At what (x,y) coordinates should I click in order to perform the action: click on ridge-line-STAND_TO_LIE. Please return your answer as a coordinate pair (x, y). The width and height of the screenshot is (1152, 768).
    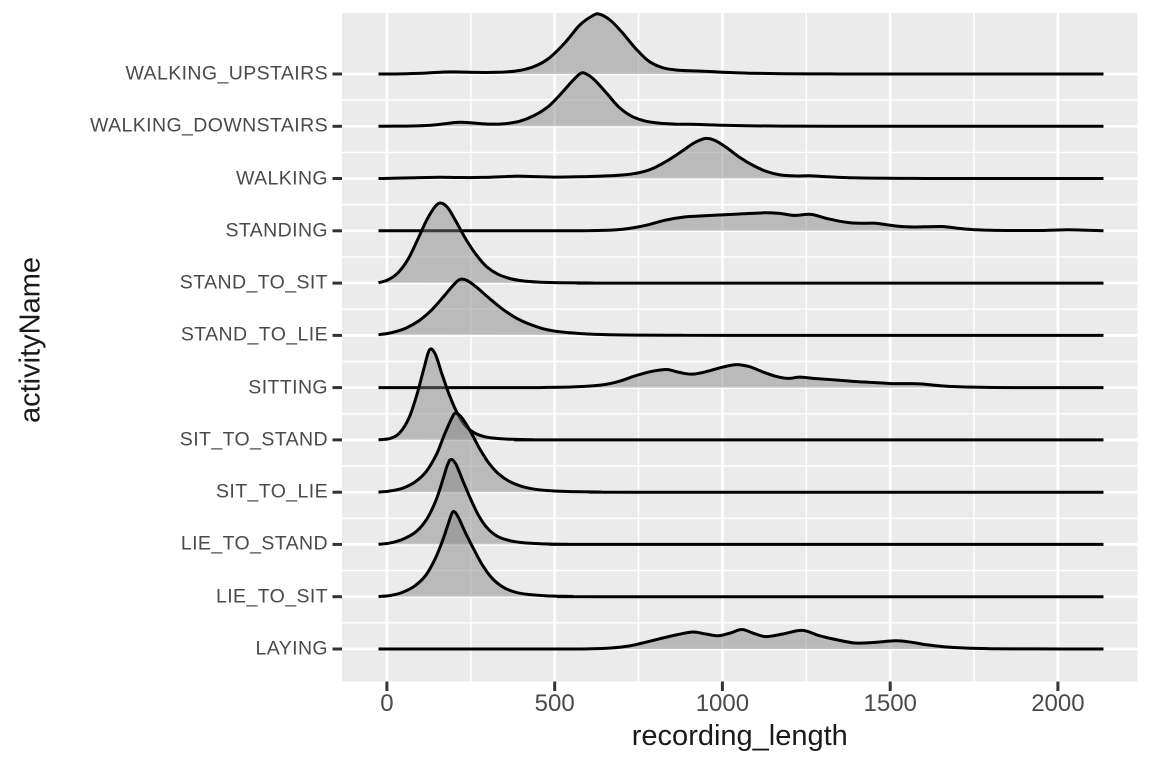
    Looking at the image, I should click on (741, 307).